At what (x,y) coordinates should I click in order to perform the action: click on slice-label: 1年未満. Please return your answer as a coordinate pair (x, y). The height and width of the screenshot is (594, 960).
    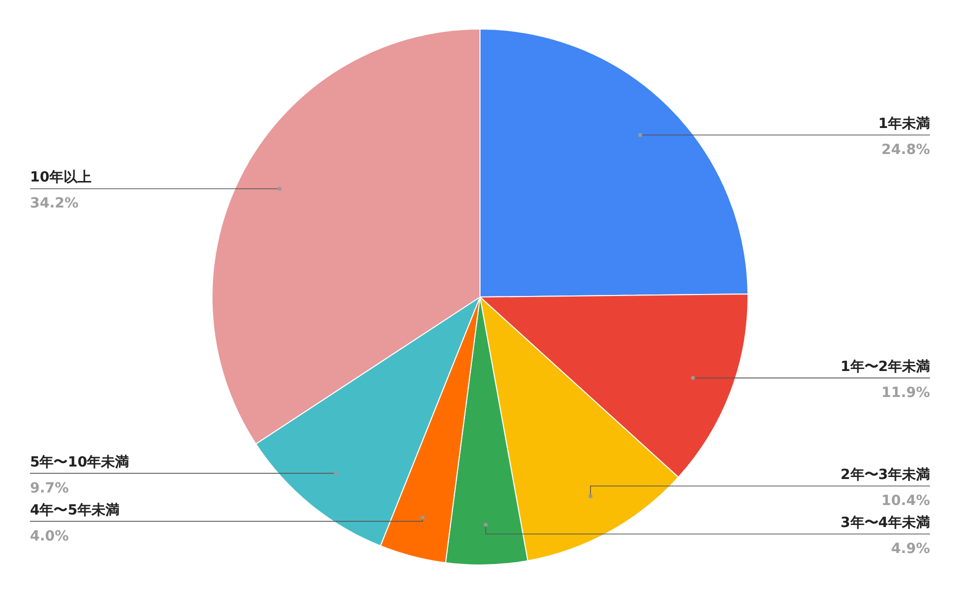
    Looking at the image, I should click on (904, 124).